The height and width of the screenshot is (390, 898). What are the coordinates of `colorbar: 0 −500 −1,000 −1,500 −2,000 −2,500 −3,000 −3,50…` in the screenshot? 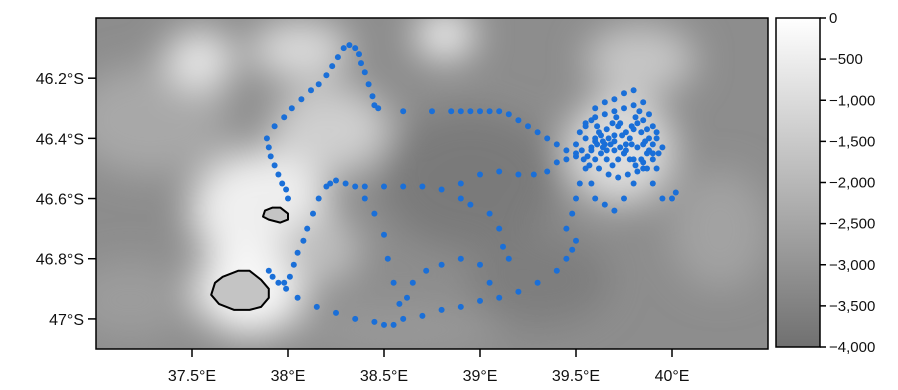 It's located at (825, 183).